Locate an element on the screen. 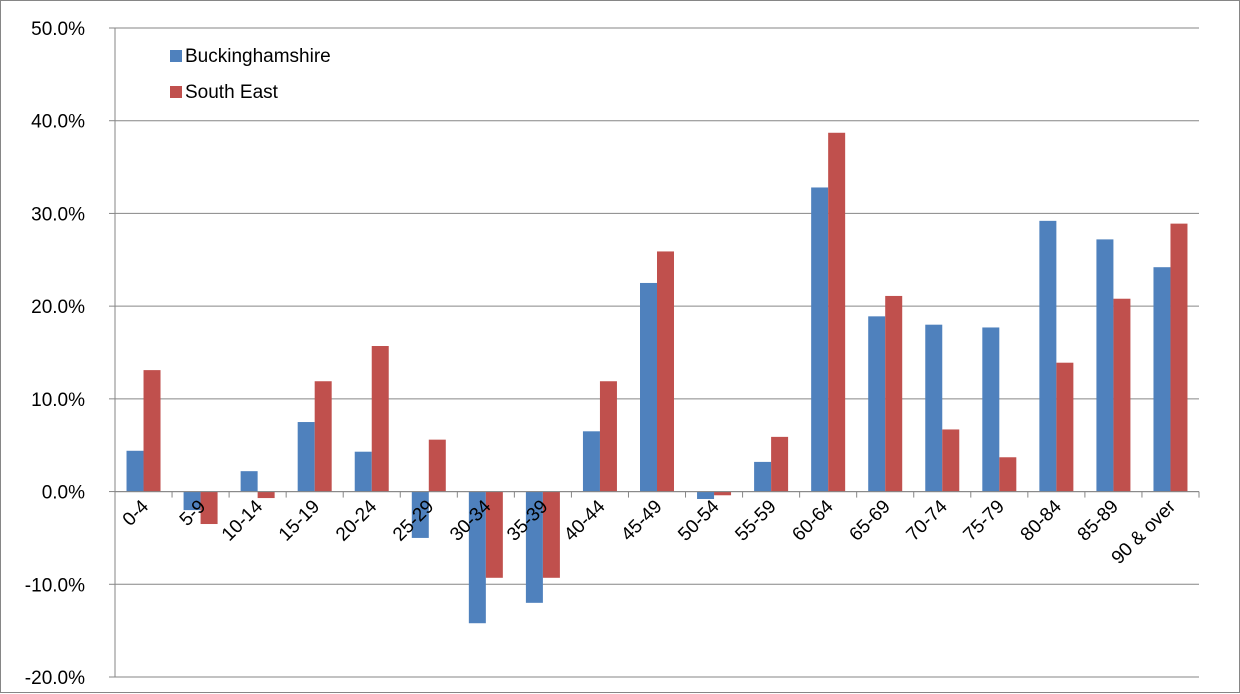  x-tick-label: 85-89 is located at coordinates (1098, 520).